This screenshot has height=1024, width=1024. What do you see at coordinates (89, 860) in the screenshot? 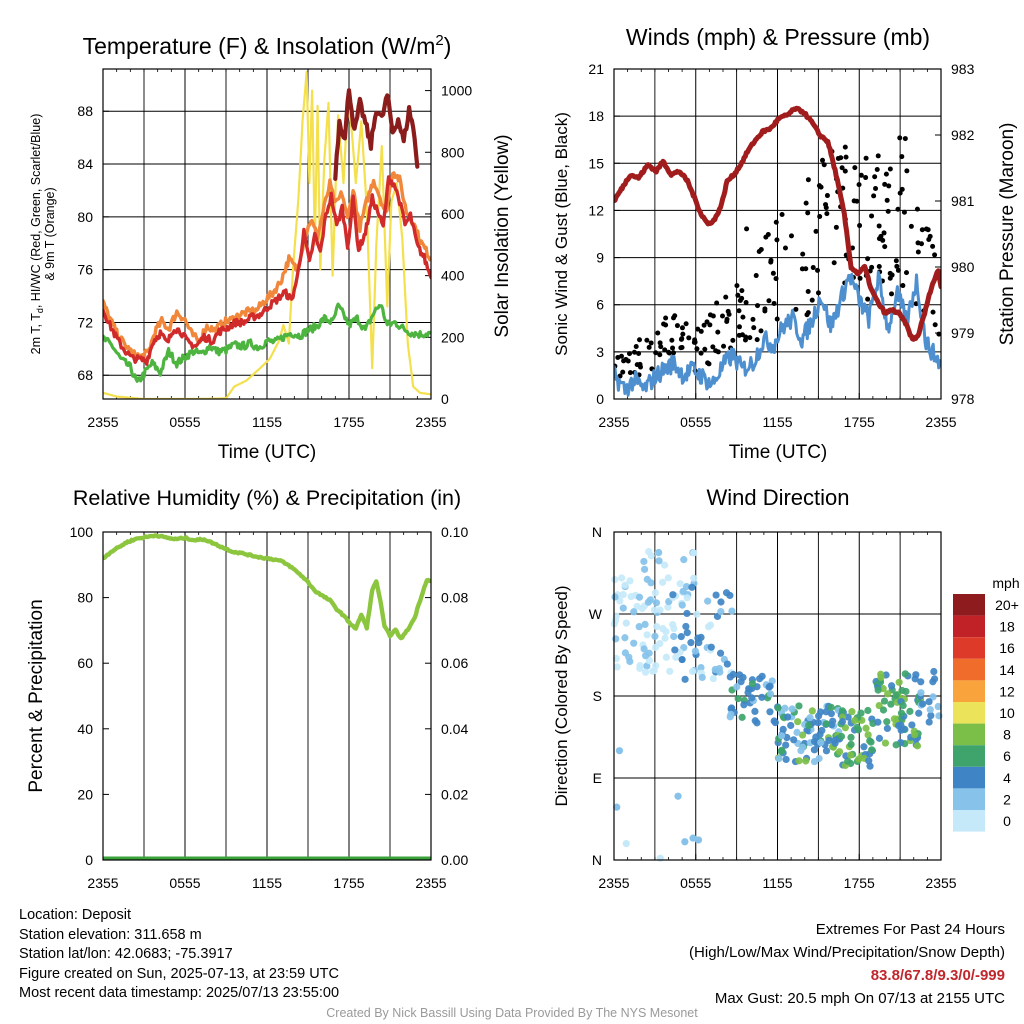
I see `y-tick-label: 0` at bounding box center [89, 860].